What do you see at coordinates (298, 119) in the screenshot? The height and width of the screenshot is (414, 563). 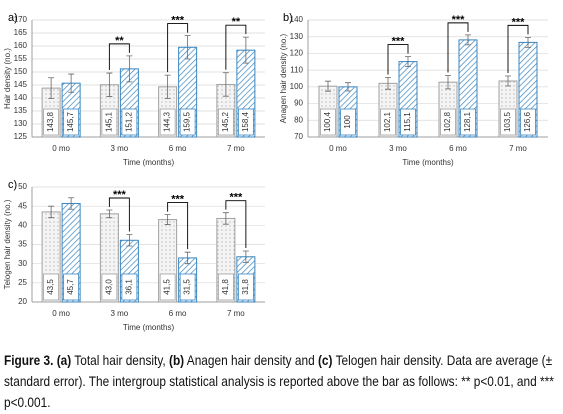 I see `y-tick-label: 80` at bounding box center [298, 119].